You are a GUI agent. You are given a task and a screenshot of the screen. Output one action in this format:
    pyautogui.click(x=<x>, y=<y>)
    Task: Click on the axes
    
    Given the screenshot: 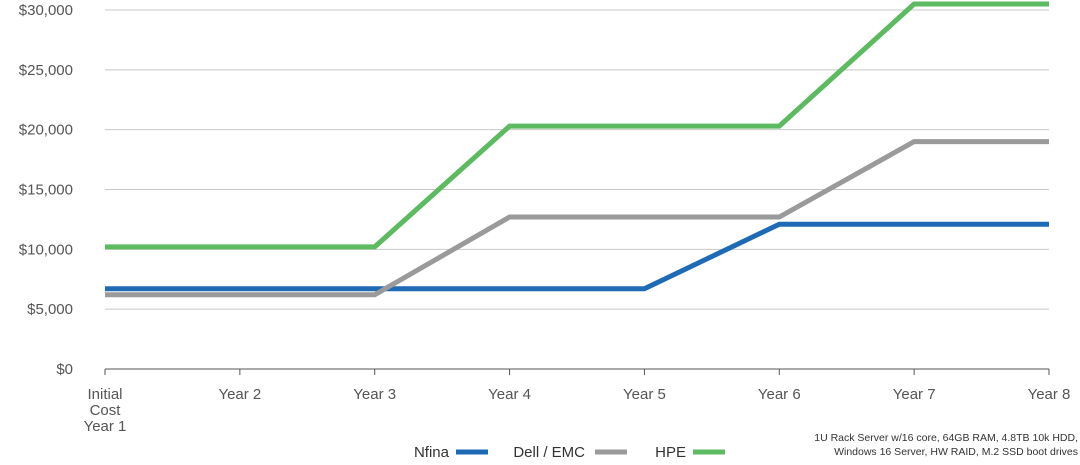 What is the action you would take?
    pyautogui.click(x=577, y=371)
    